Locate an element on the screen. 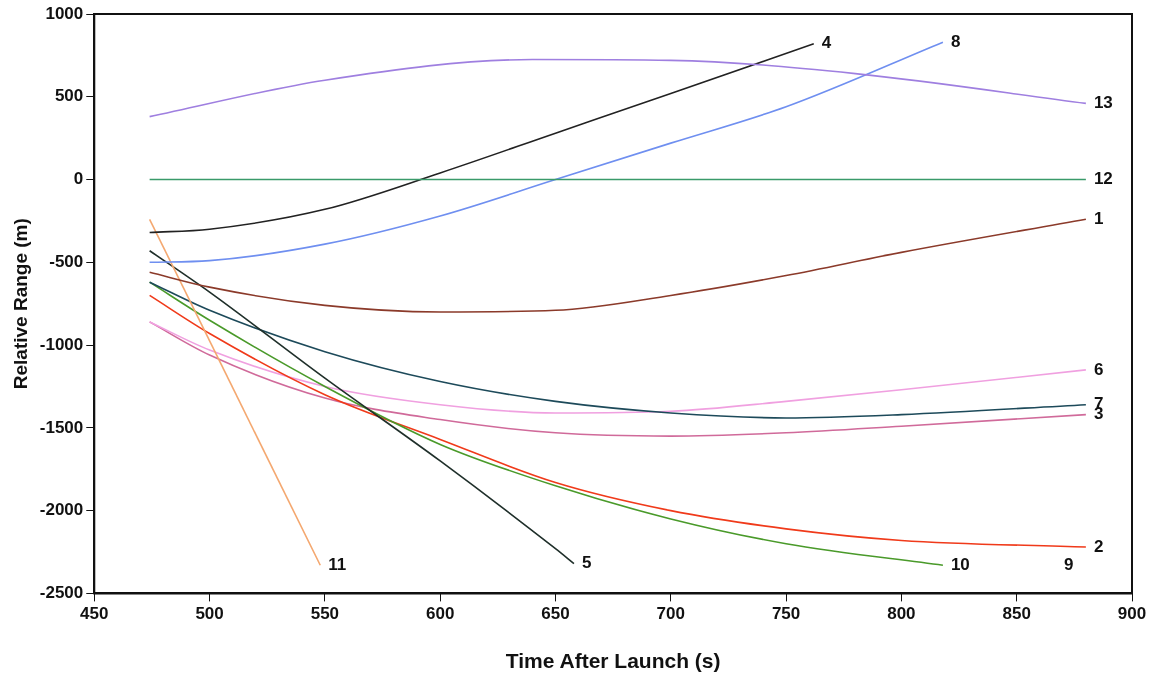  series-label: 10 is located at coordinates (960, 564).